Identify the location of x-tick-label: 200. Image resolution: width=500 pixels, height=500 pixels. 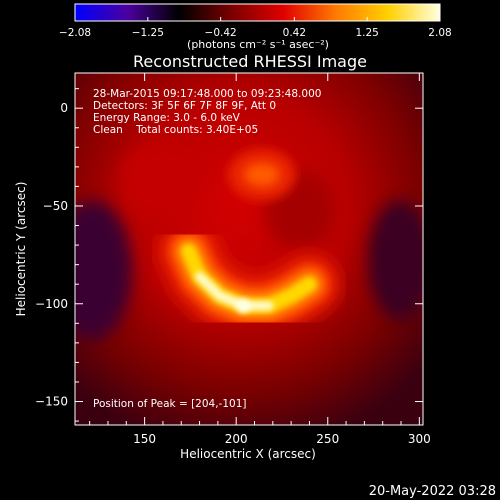
(236, 439).